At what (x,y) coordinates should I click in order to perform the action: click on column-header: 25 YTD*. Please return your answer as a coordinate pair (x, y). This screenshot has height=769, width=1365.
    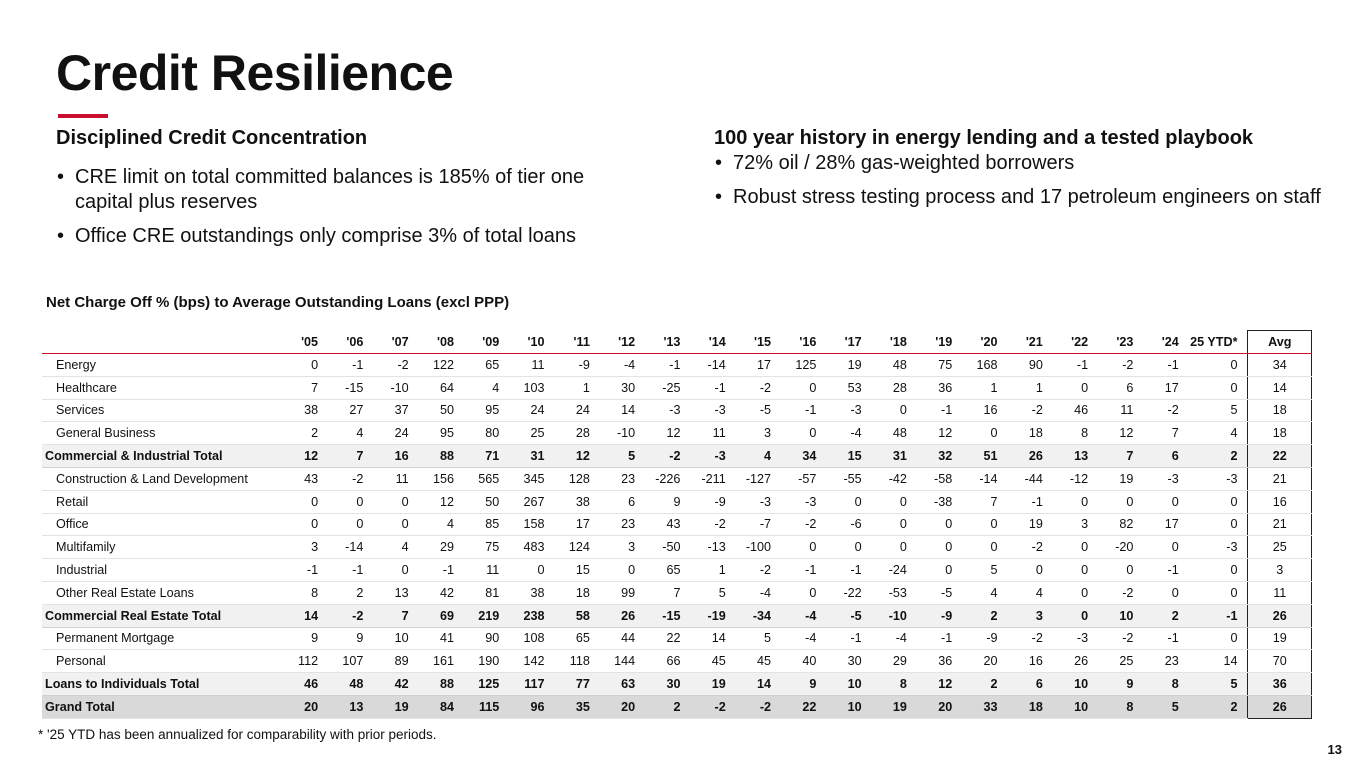
    Looking at the image, I should click on (1216, 342).